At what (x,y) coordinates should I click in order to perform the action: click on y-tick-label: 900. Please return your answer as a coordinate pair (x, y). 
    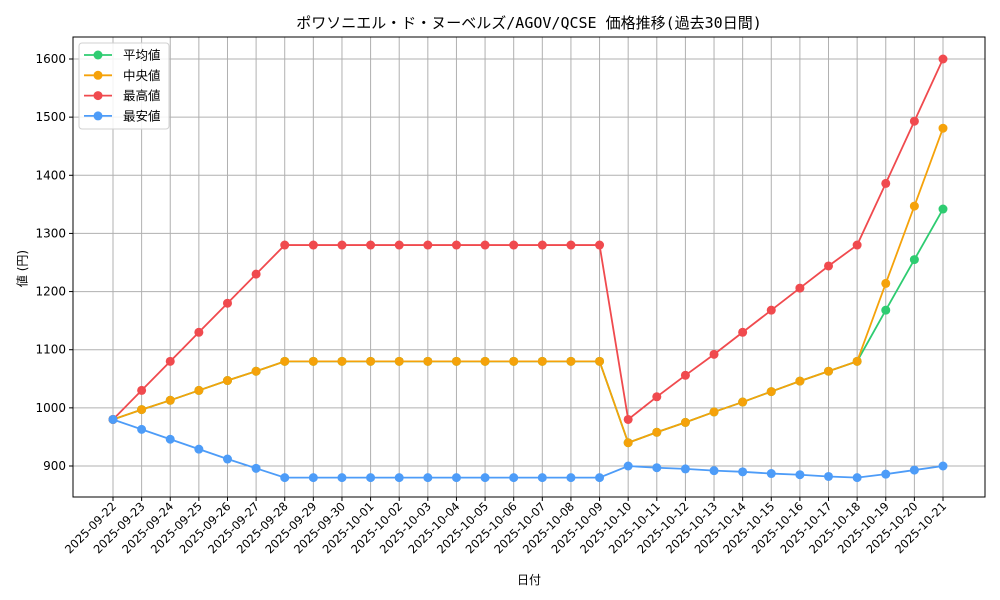
    Looking at the image, I should click on (54, 466).